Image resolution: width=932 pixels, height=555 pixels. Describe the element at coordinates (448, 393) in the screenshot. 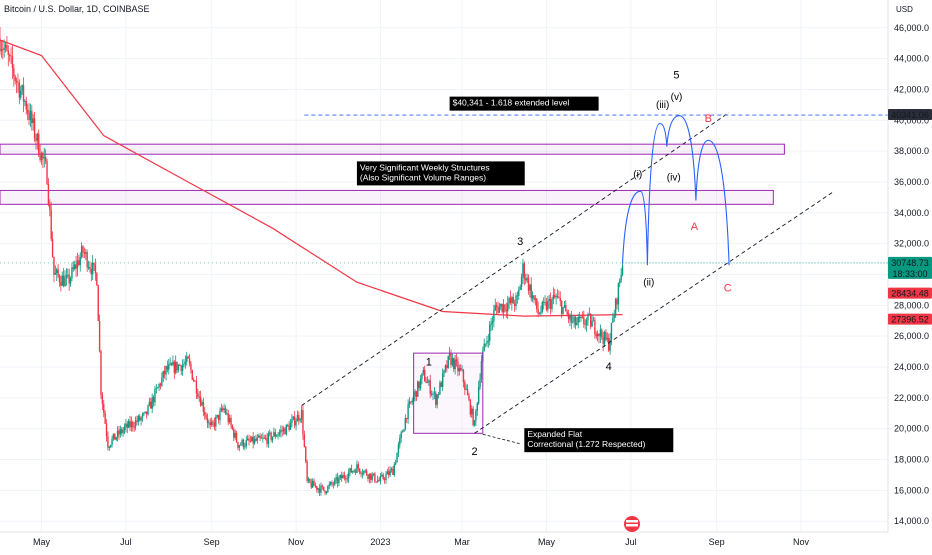

I see `correction-box` at that location.